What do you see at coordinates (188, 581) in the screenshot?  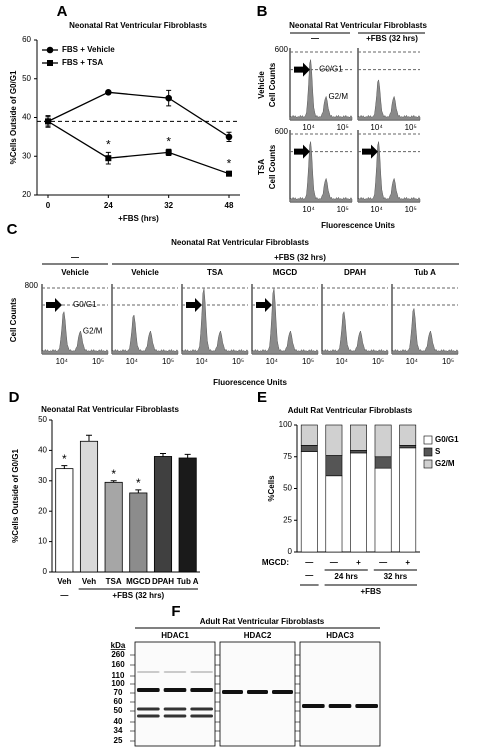 I see `x-tick-label: Tub A` at bounding box center [188, 581].